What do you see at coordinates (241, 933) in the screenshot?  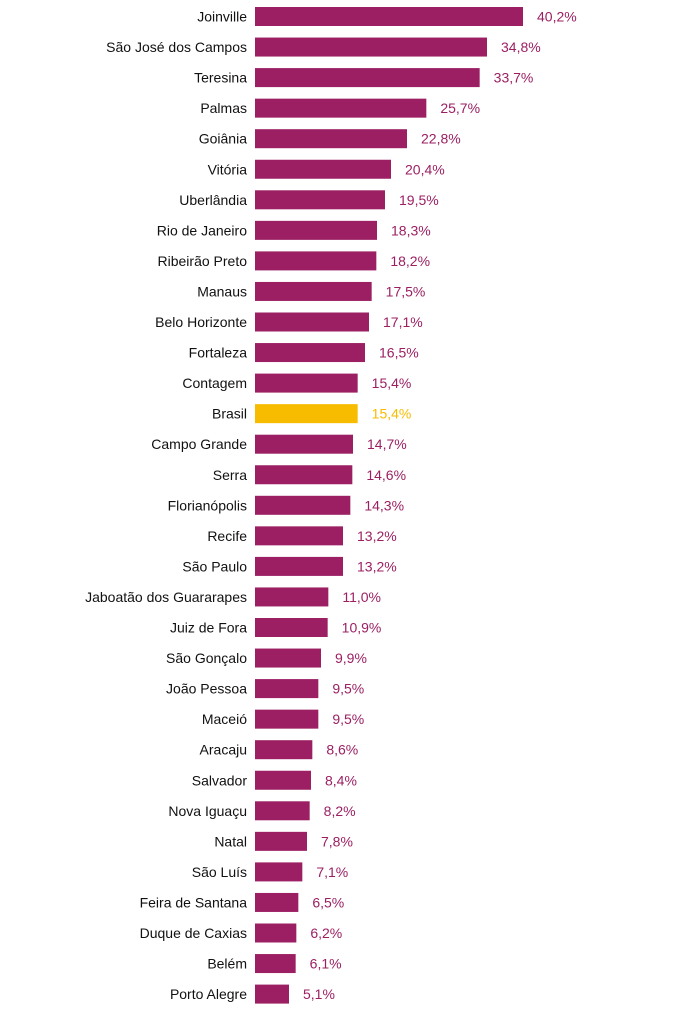 I see `bar-row: Duque de Caxias 6,2%` at bounding box center [241, 933].